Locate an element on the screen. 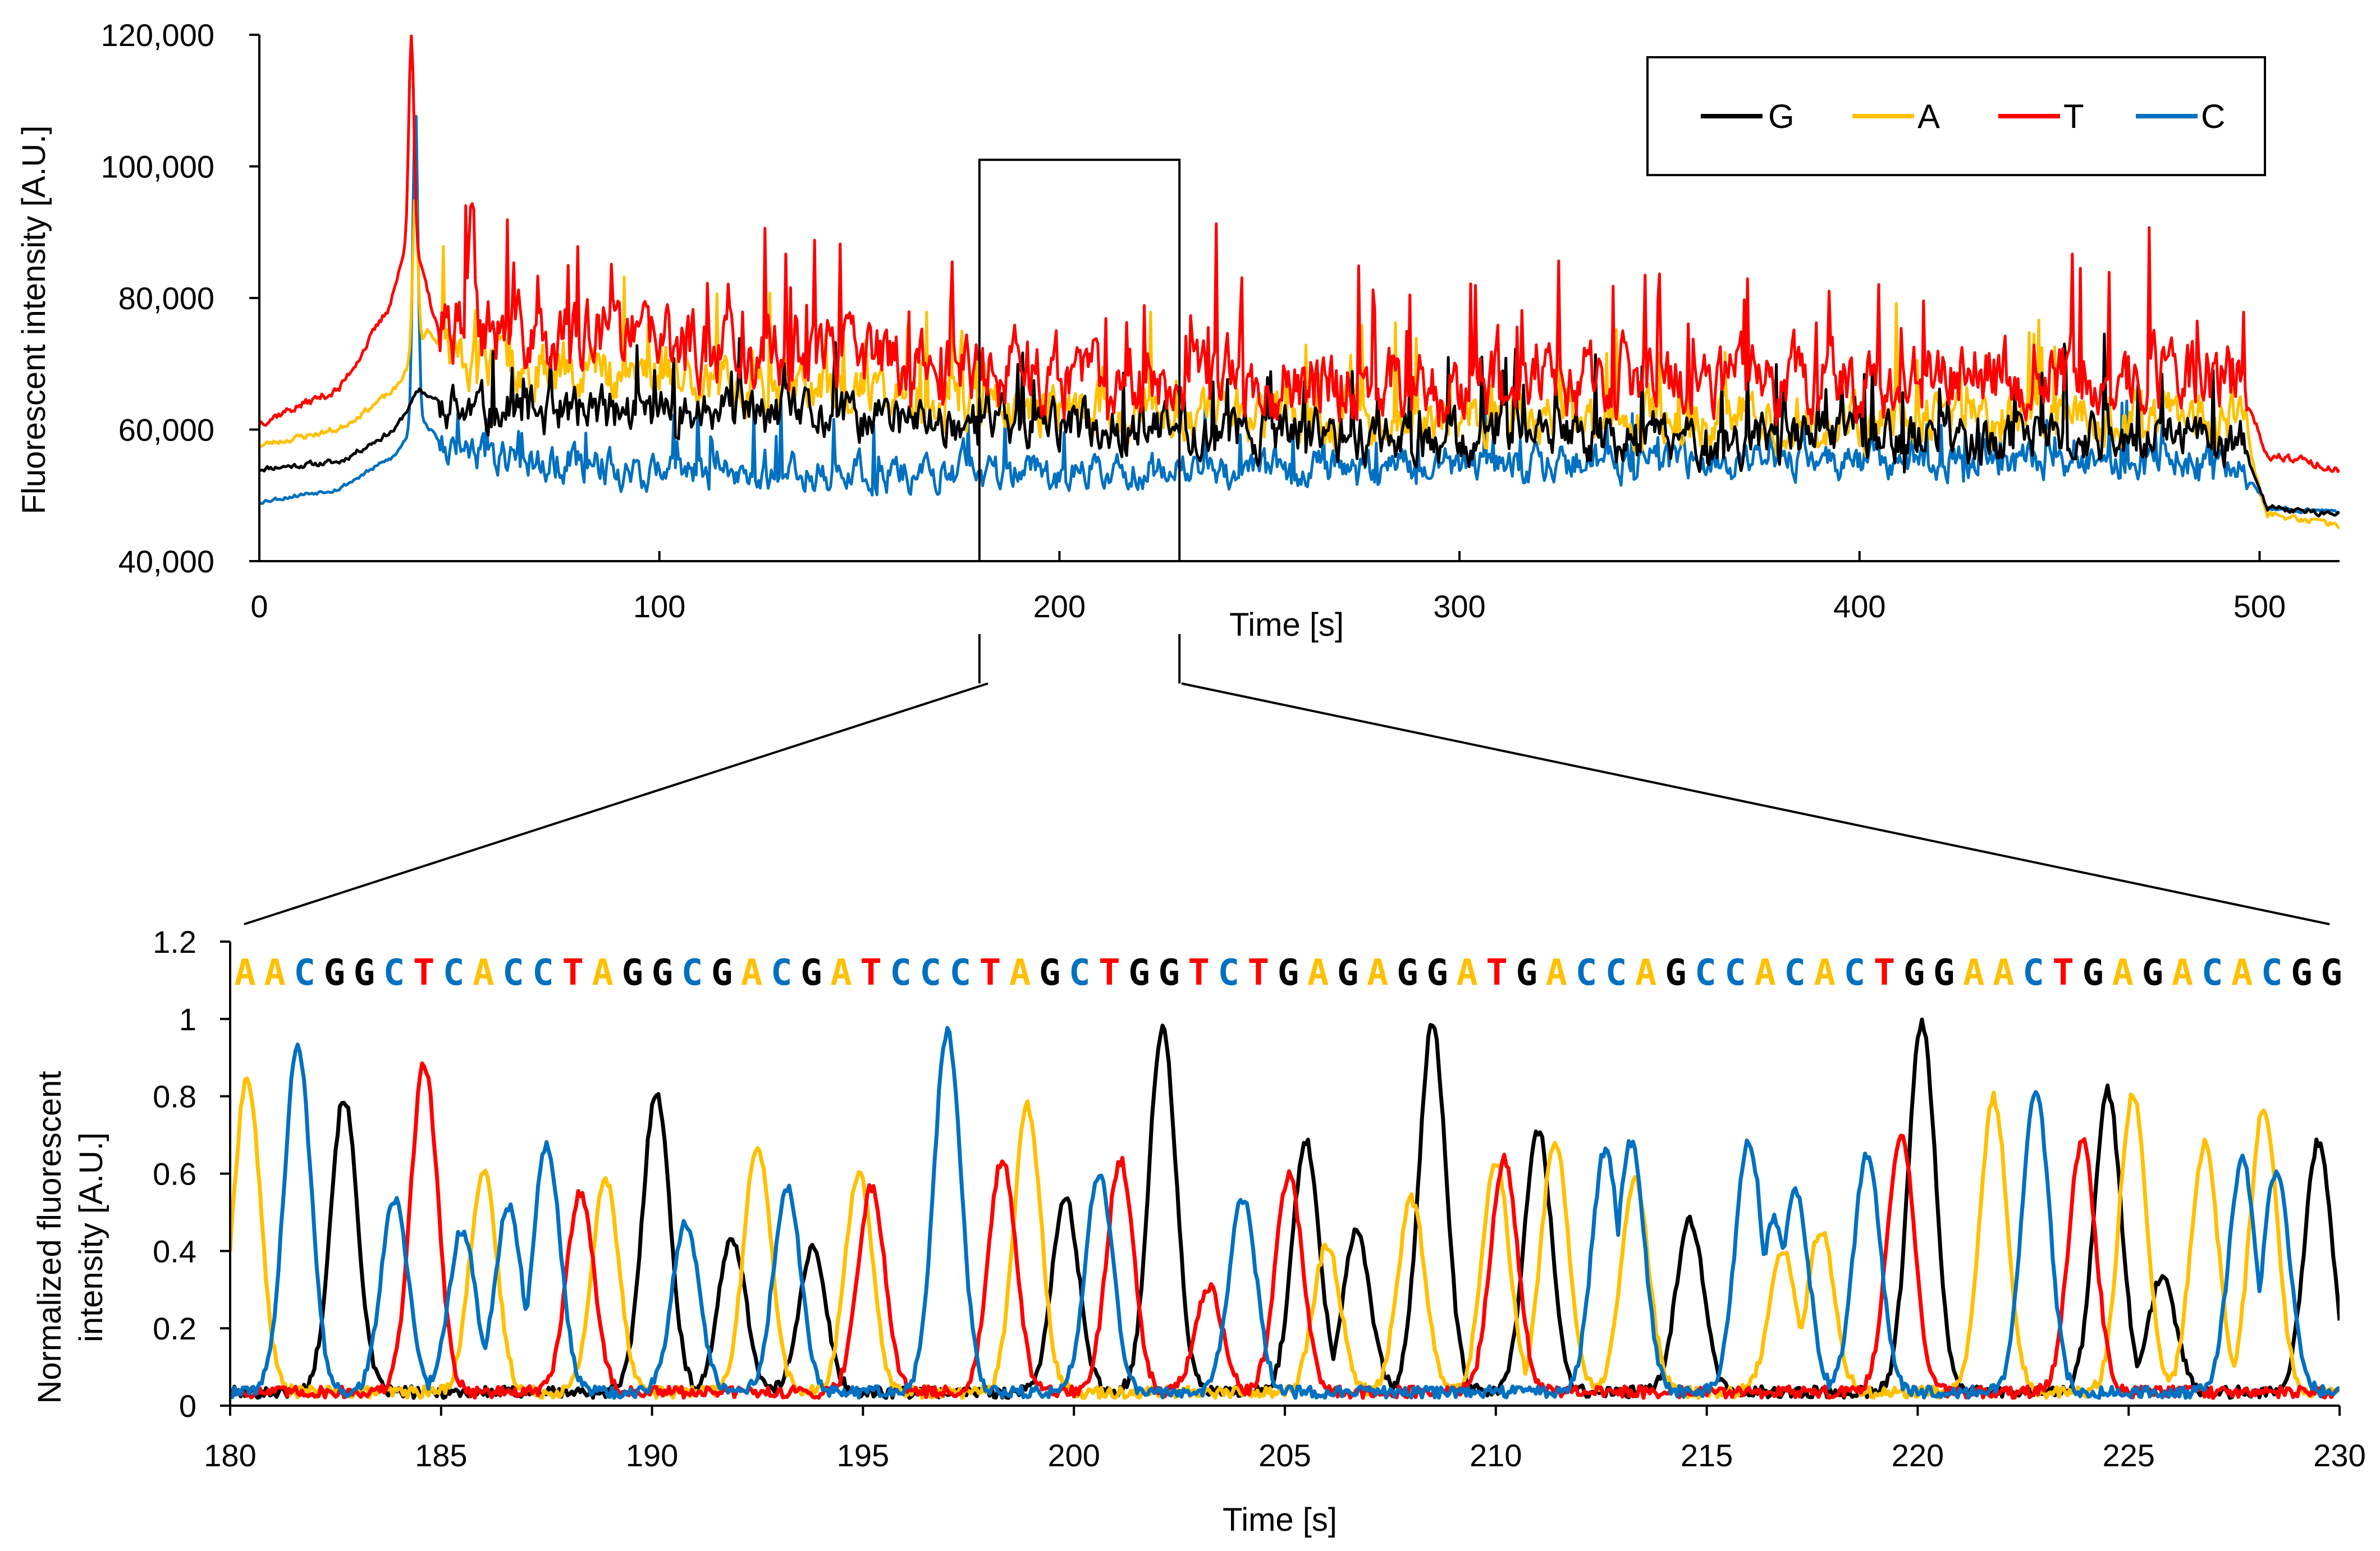 This screenshot has height=1551, width=2380. zoom-x-tick-label: 195 is located at coordinates (863, 1455).